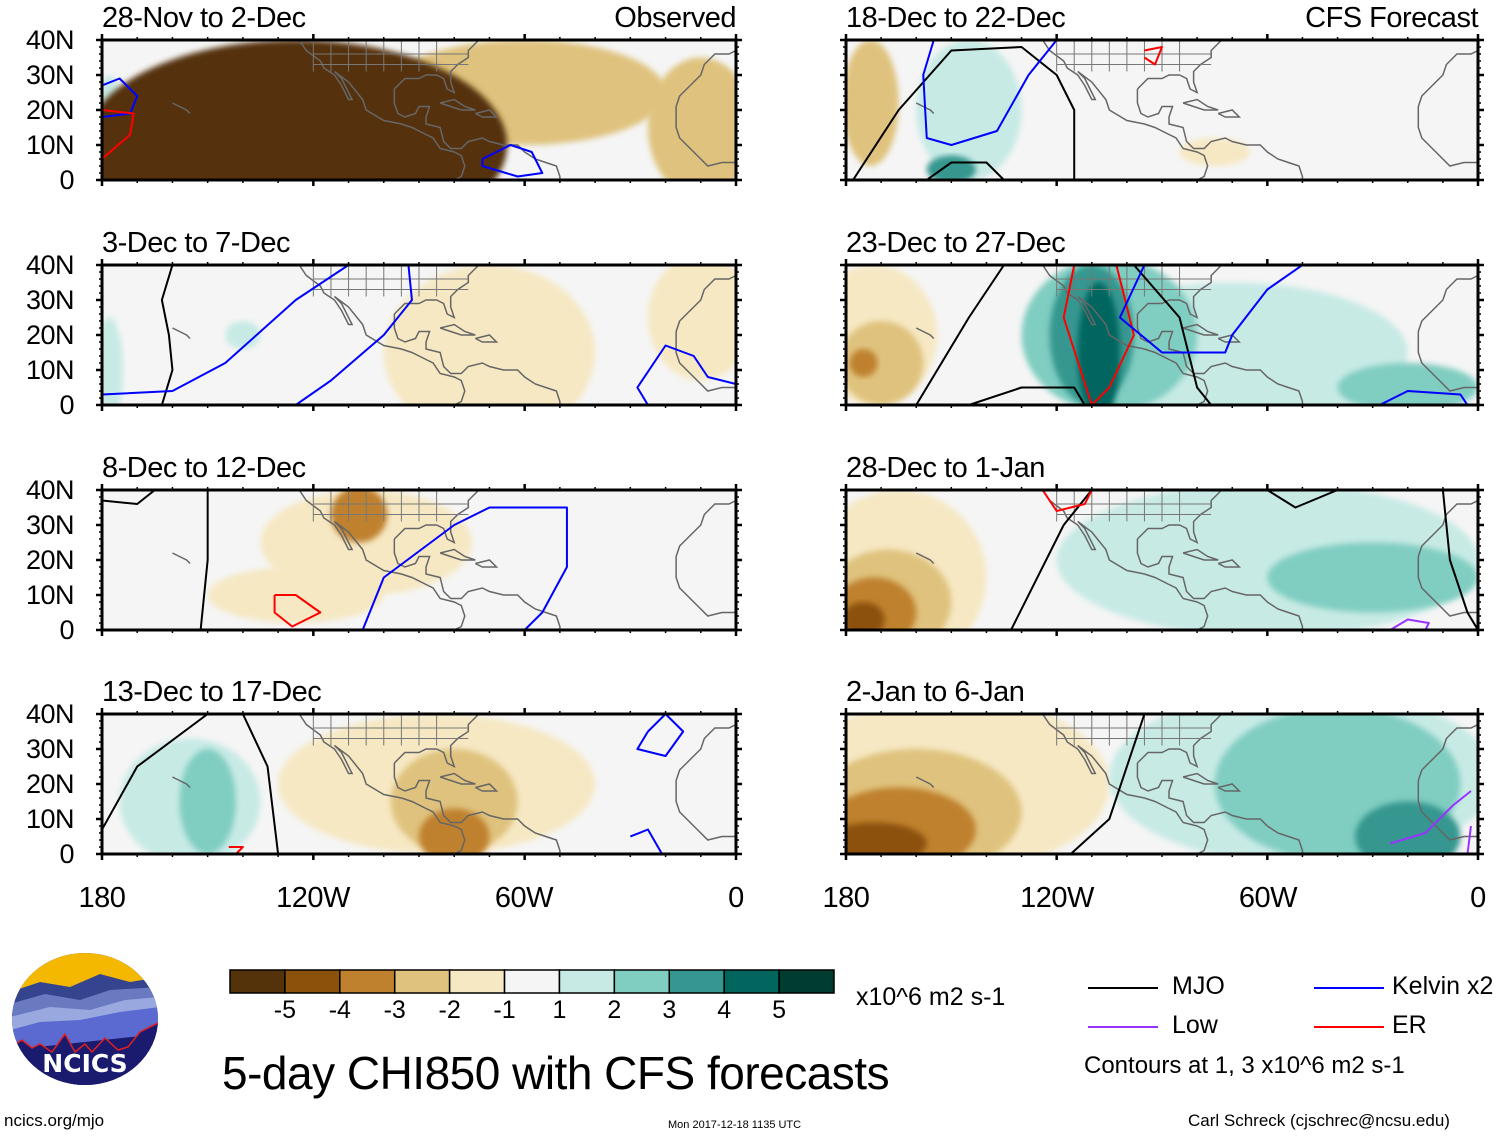  What do you see at coordinates (524, 898) in the screenshot?
I see `x-tick-label: 60W` at bounding box center [524, 898].